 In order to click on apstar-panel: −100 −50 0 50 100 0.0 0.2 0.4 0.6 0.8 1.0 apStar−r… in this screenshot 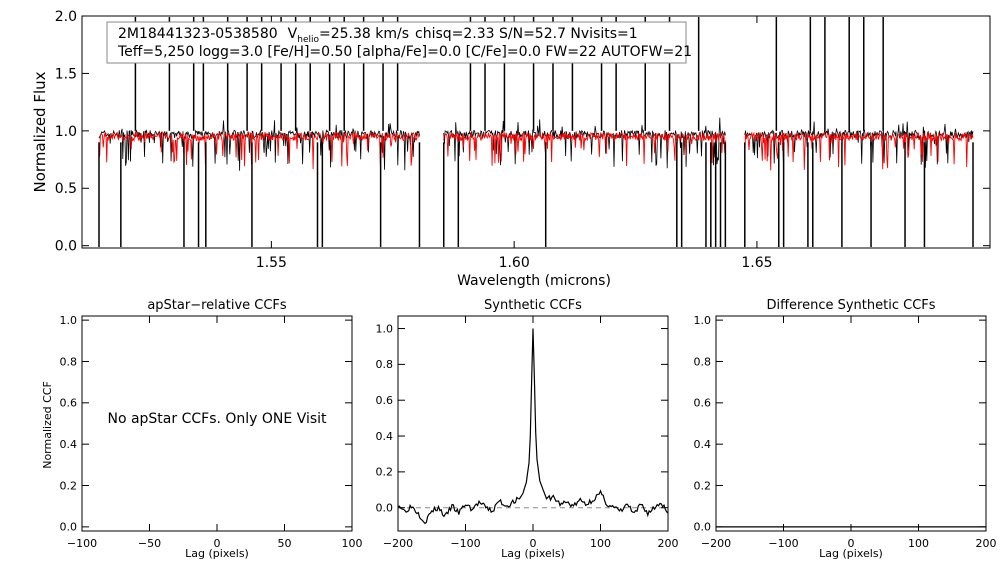, I will do `click(202, 429)`.